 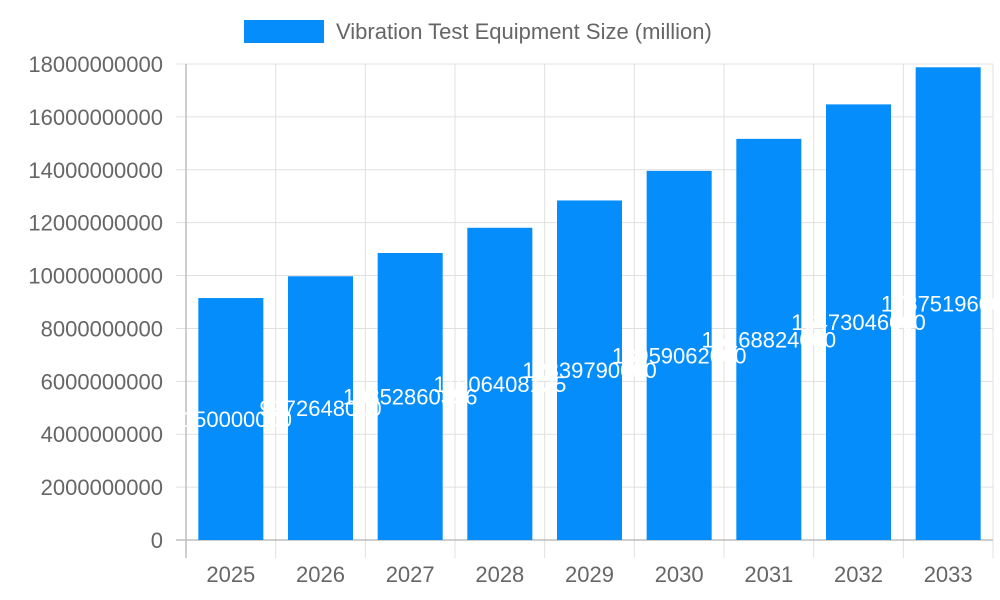 I want to click on data-label: 16473046000, so click(x=858, y=322).